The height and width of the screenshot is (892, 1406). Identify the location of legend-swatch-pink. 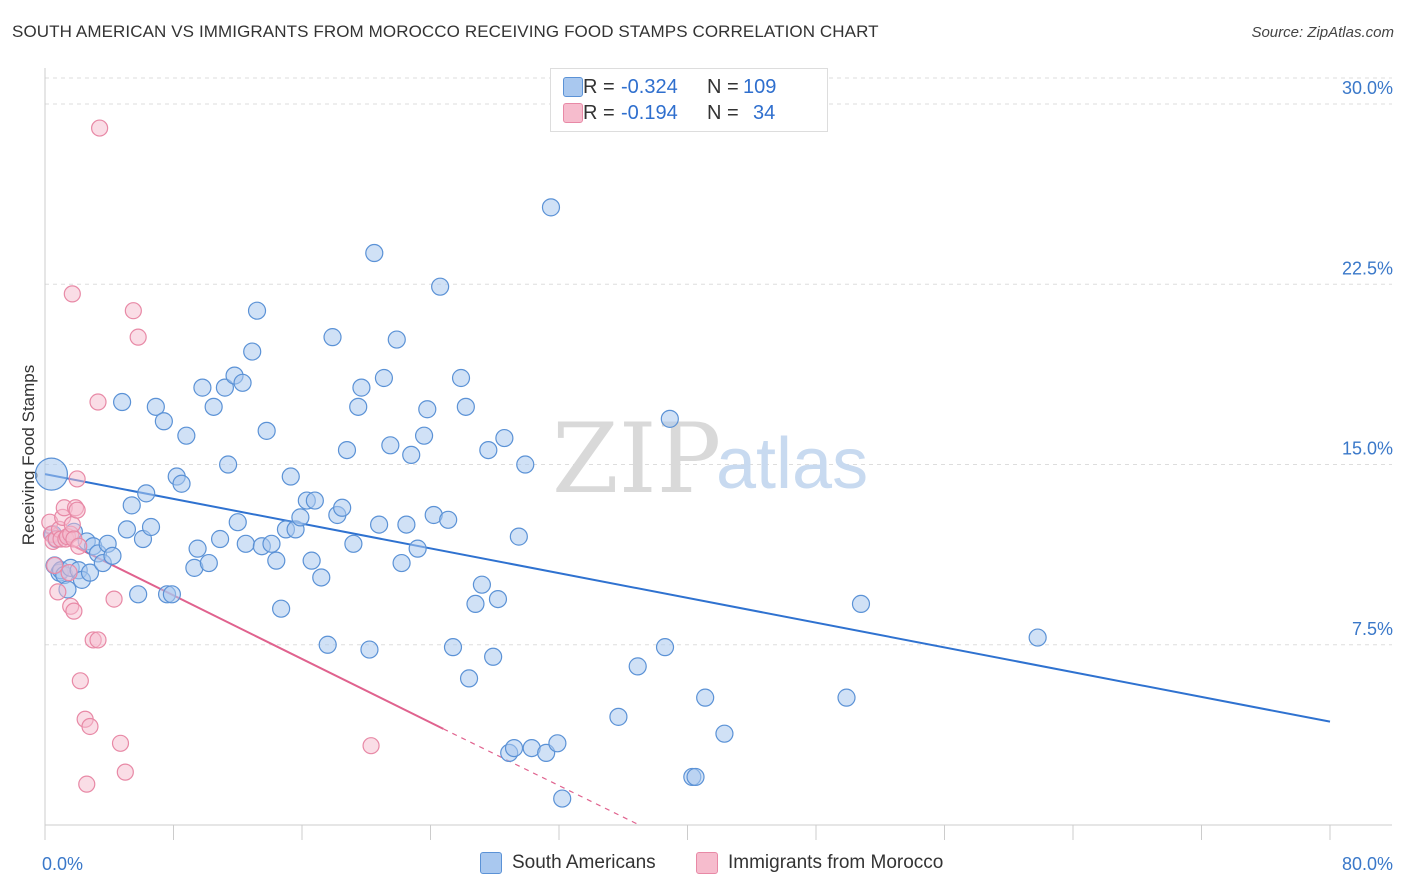
(573, 113).